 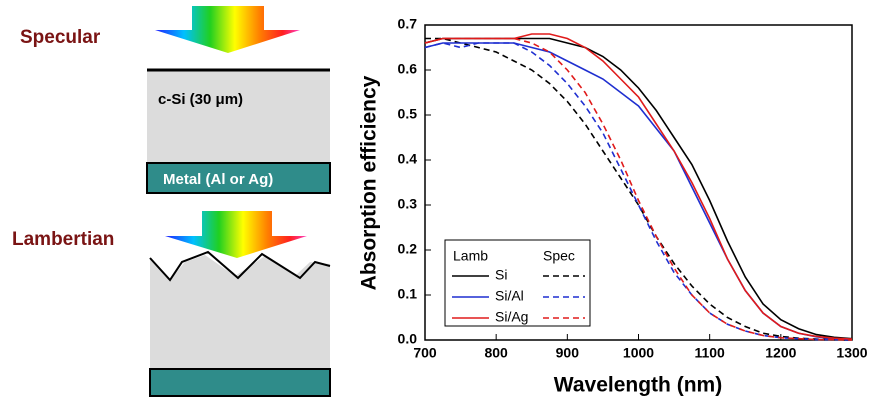 What do you see at coordinates (408, 249) in the screenshot?
I see `y-tick-label: 0.2` at bounding box center [408, 249].